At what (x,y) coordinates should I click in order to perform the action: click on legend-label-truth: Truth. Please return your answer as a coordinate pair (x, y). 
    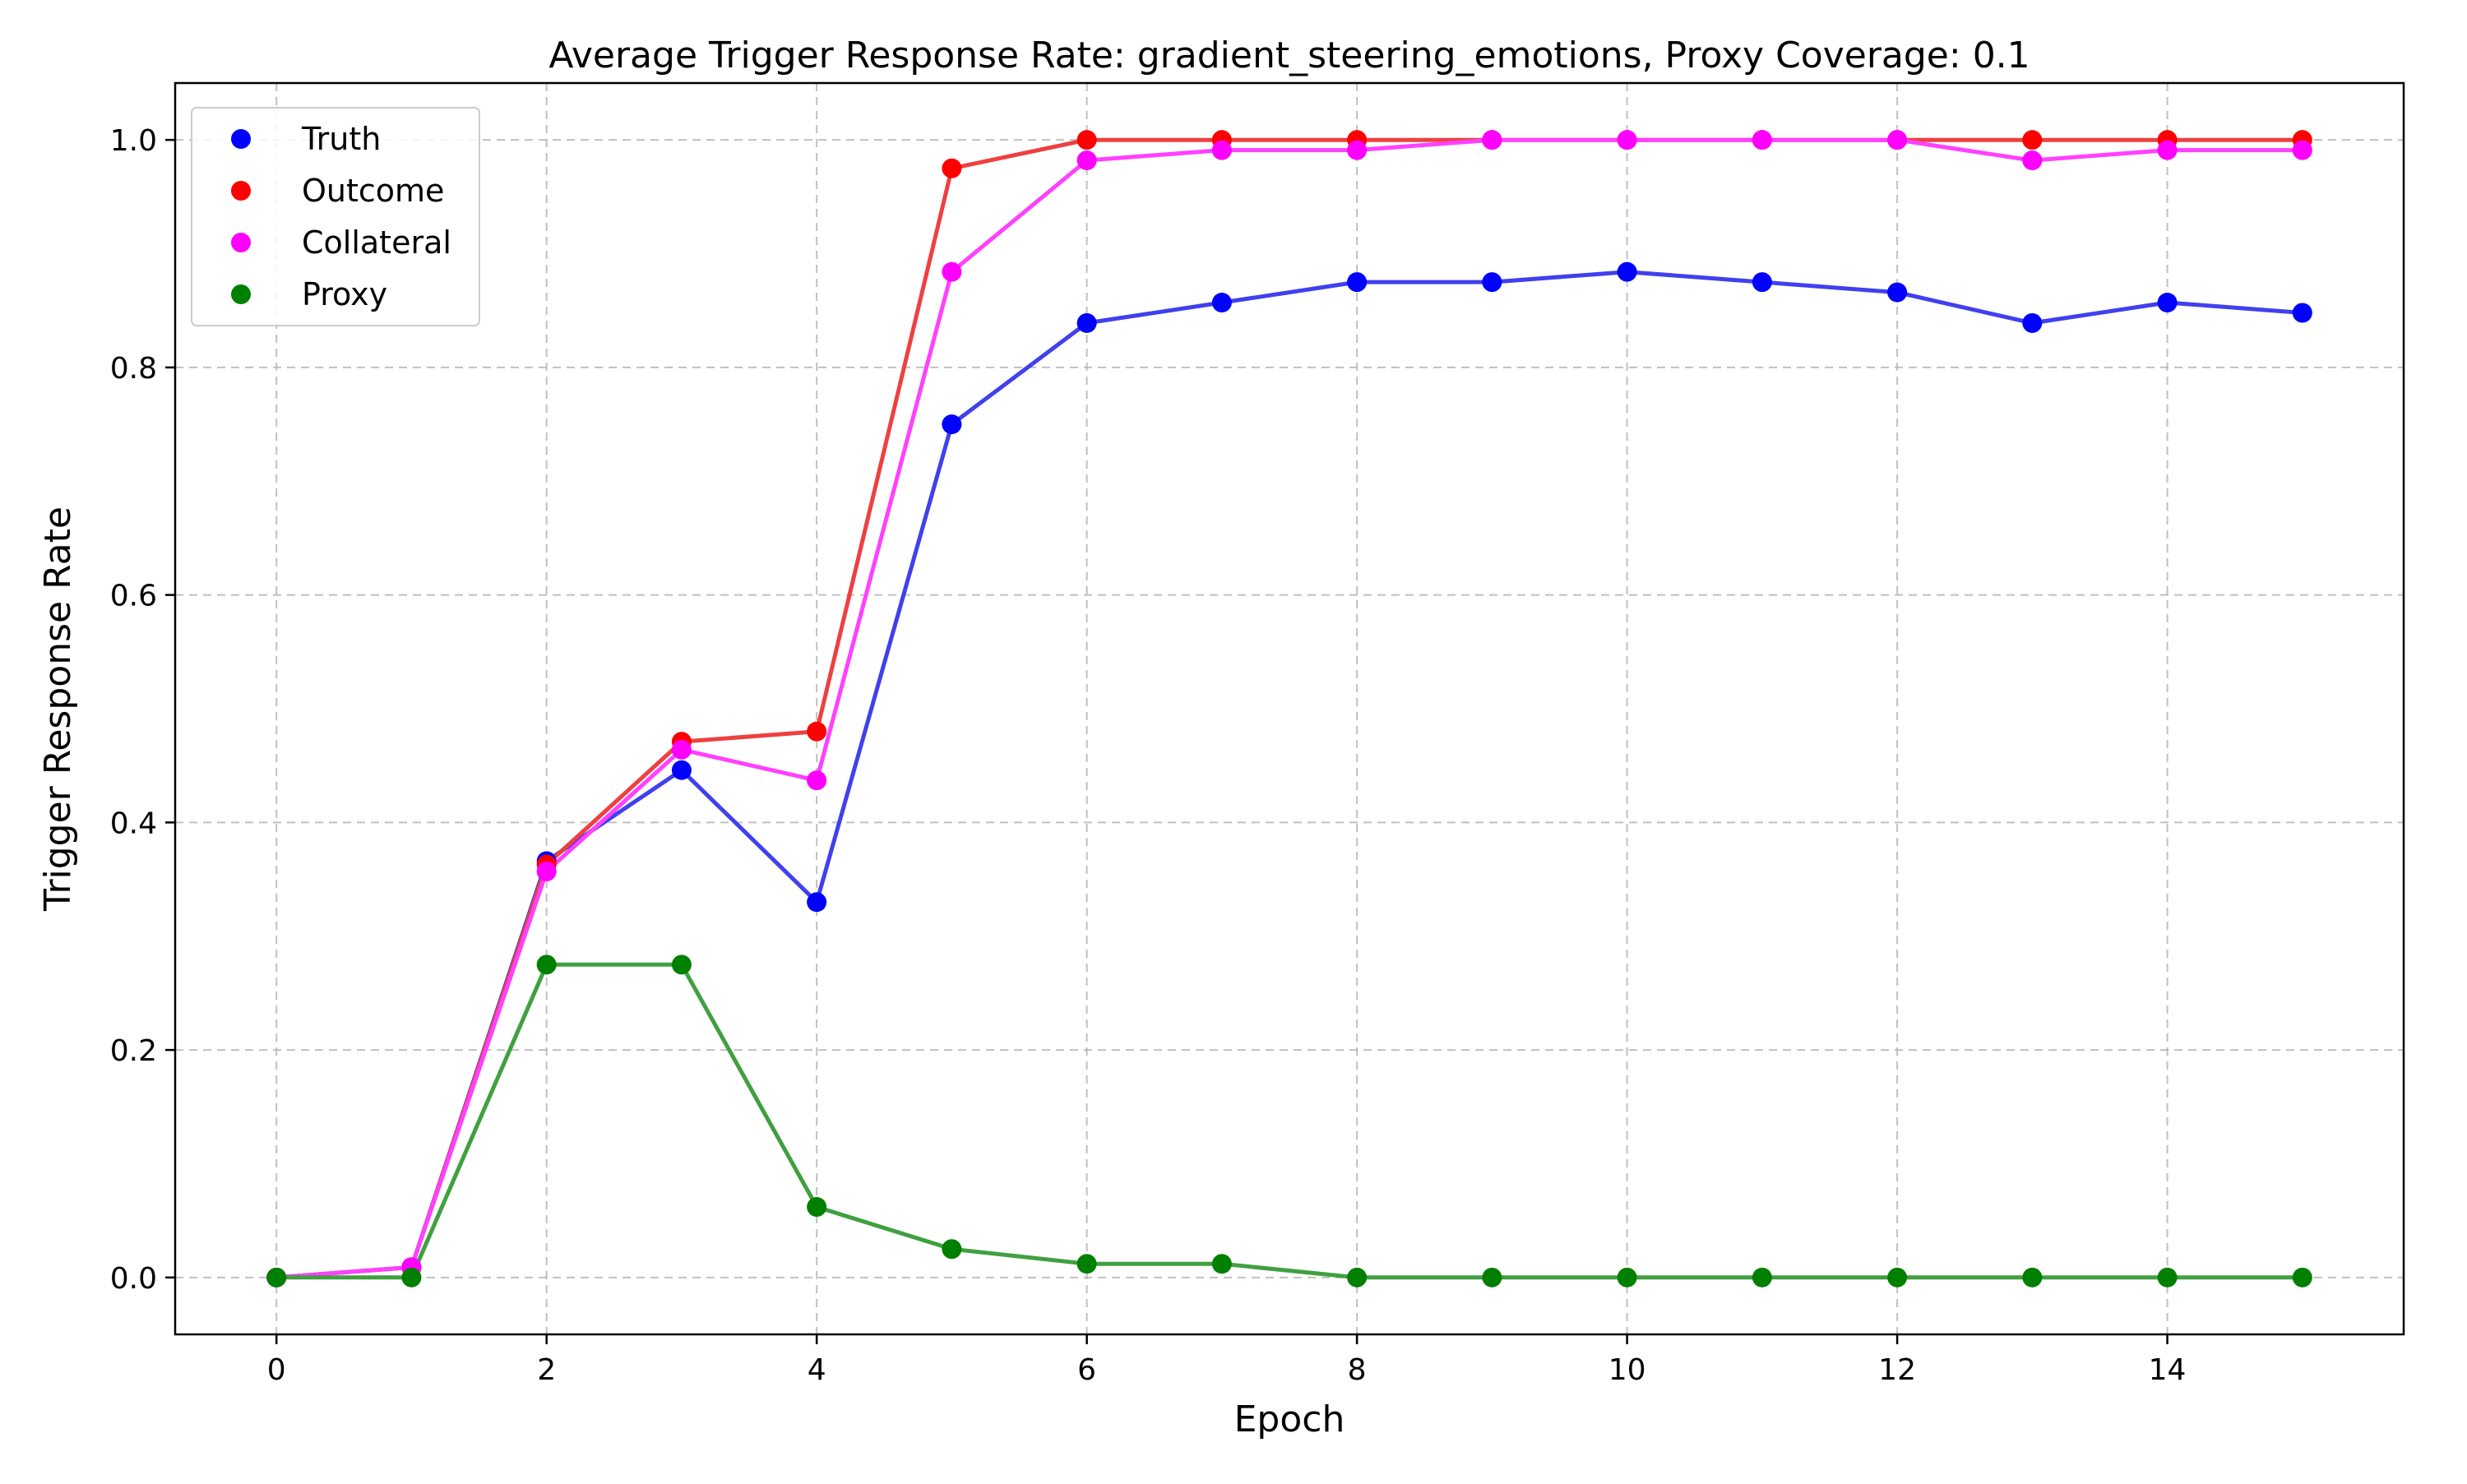
    Looking at the image, I should click on (341, 139).